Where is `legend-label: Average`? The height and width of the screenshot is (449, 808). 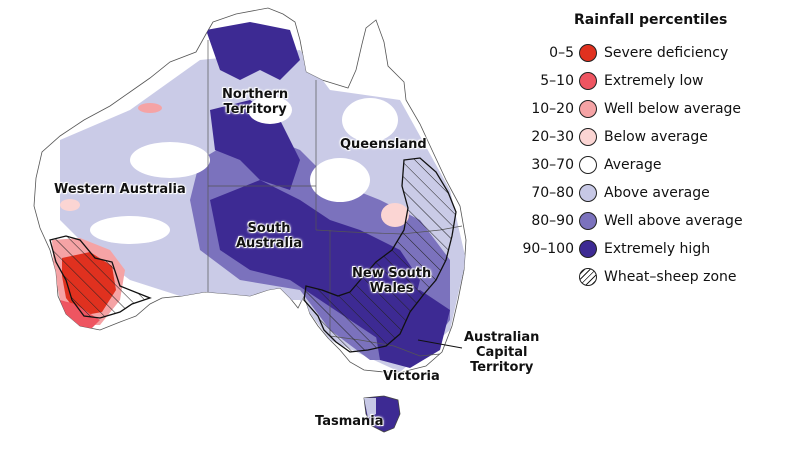
legend-label: Average is located at coordinates (633, 165).